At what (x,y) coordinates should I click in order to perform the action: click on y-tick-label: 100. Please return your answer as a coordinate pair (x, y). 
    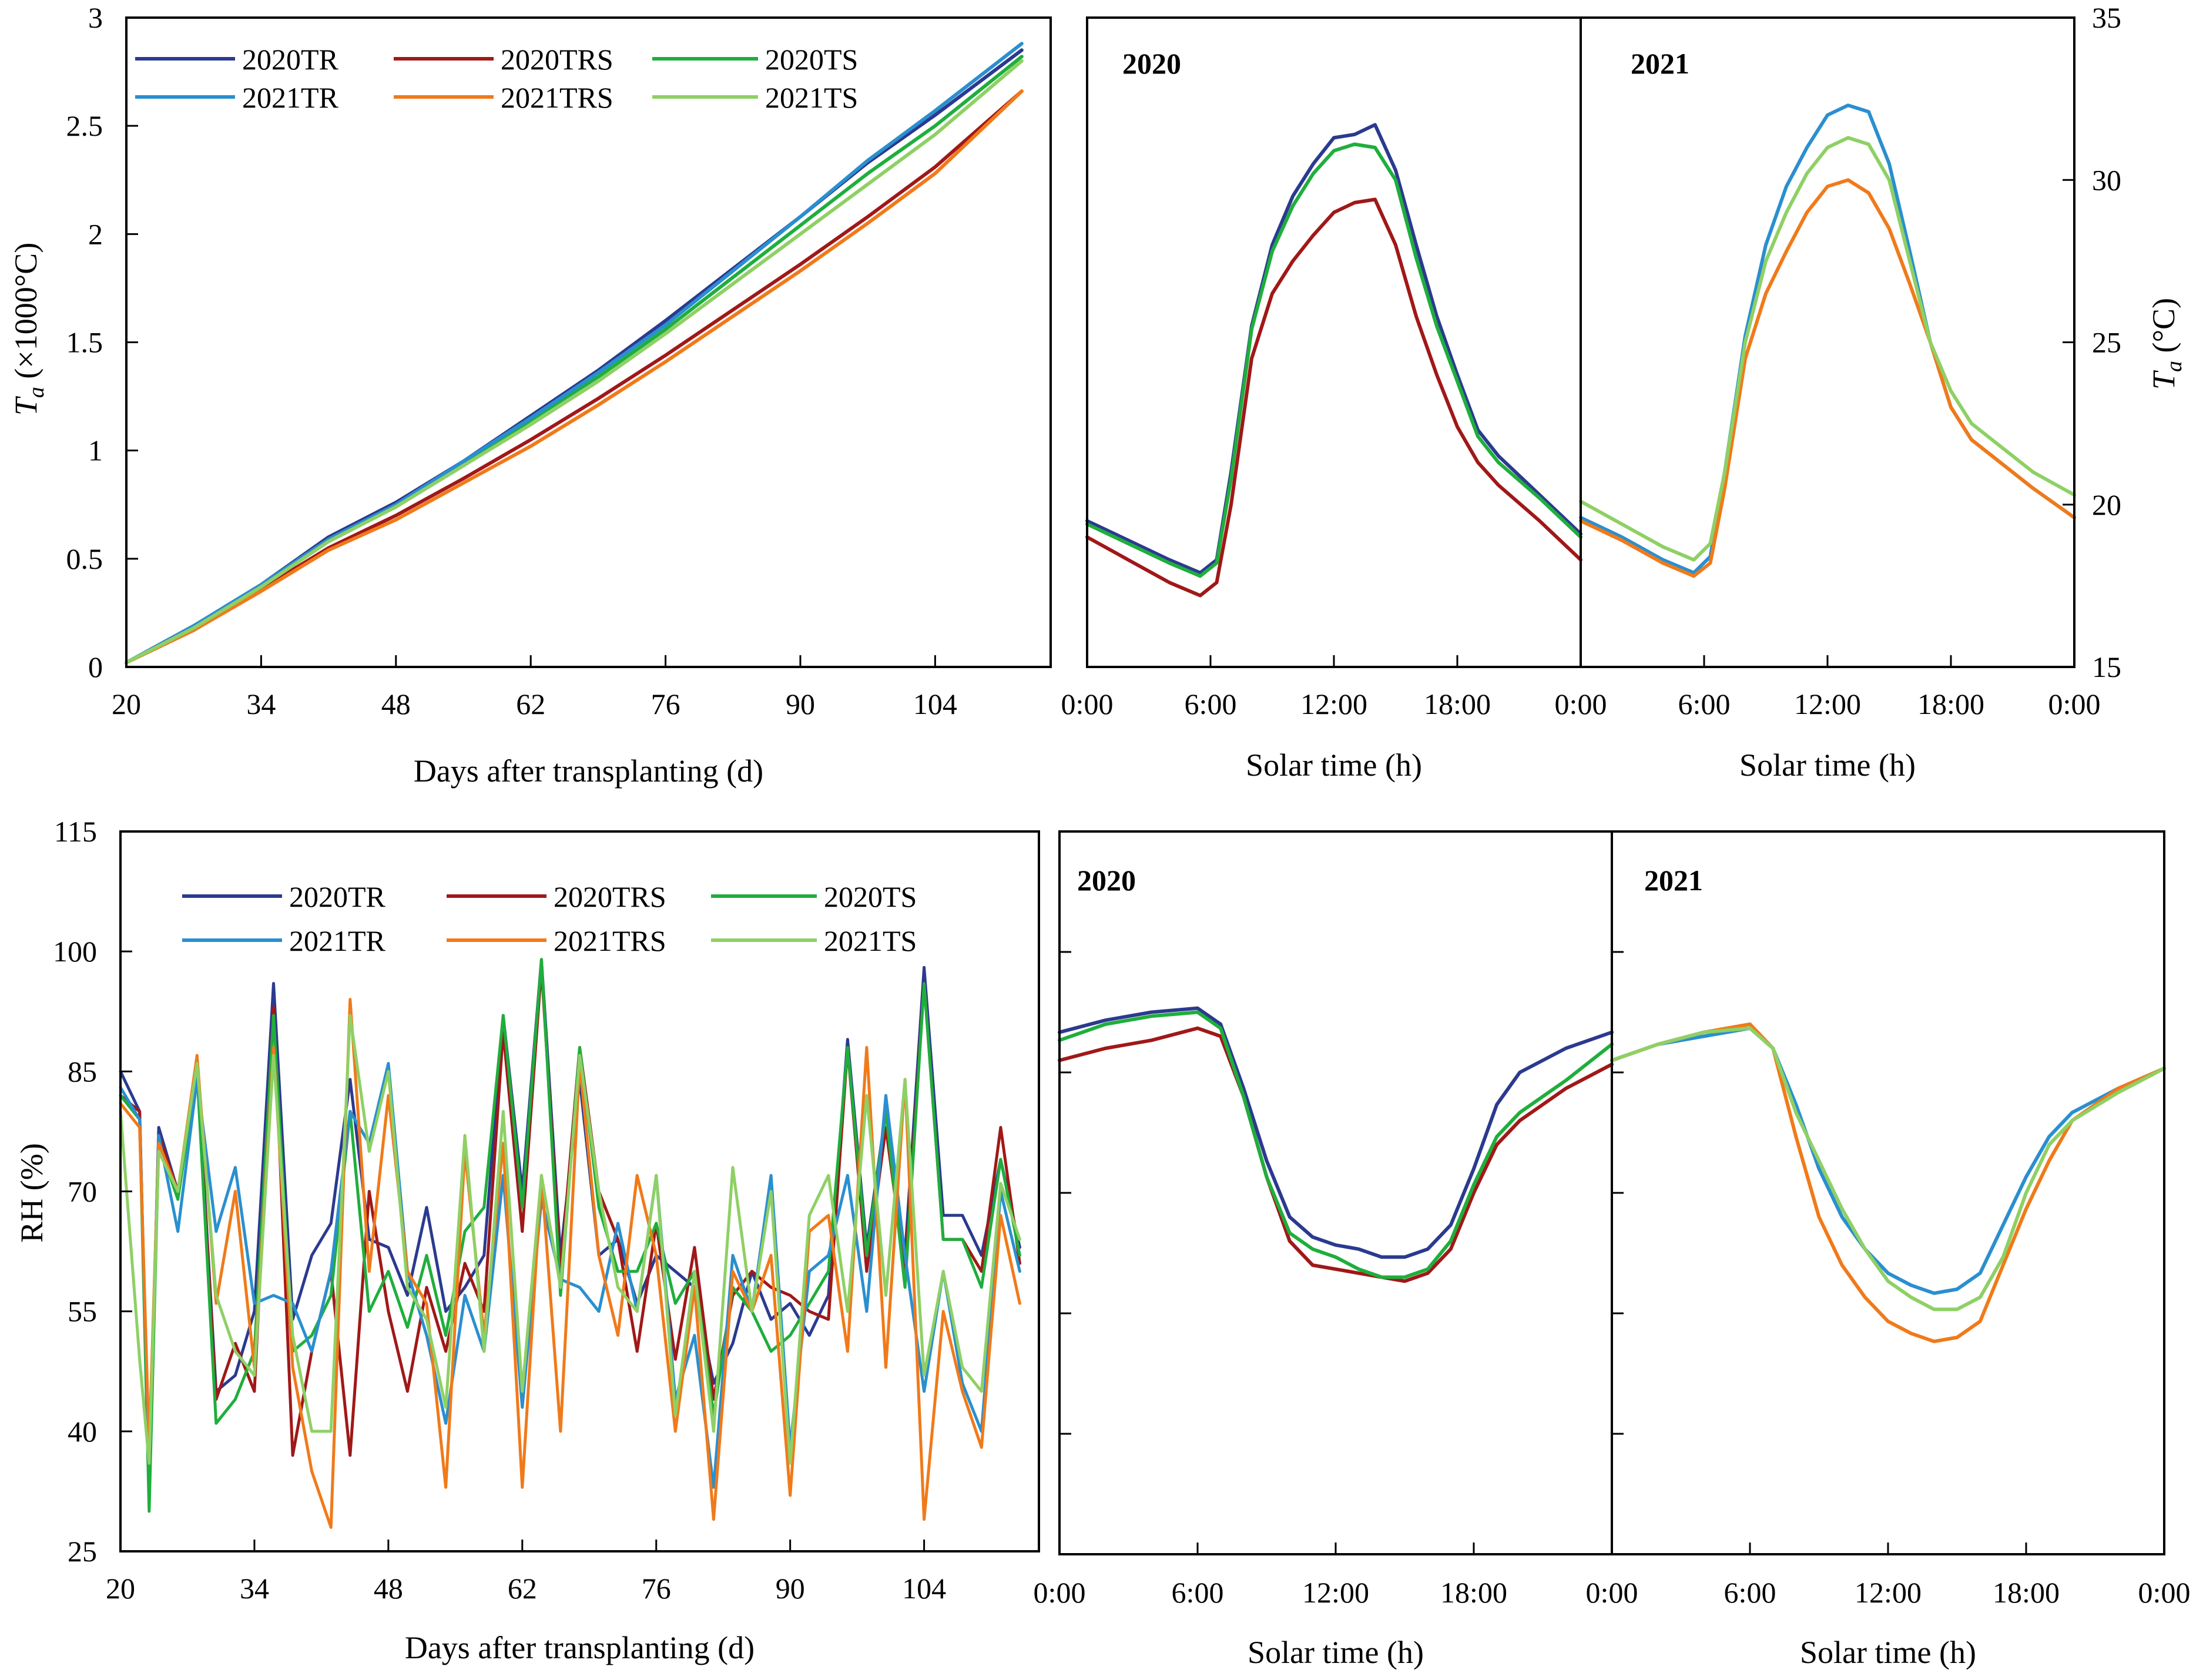
    Looking at the image, I should click on (75, 951).